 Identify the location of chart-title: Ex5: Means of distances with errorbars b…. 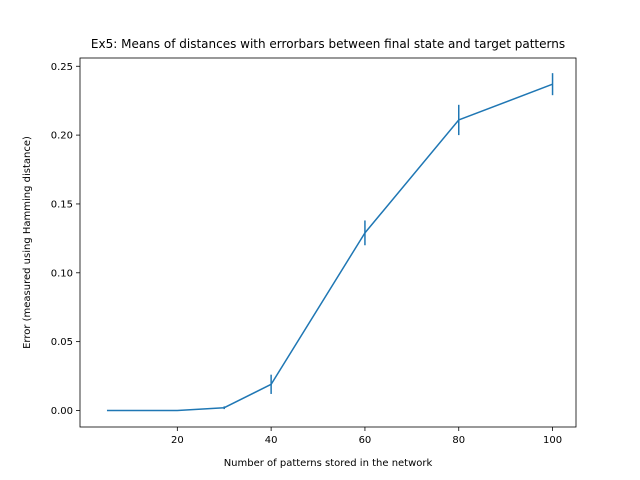
(328, 44).